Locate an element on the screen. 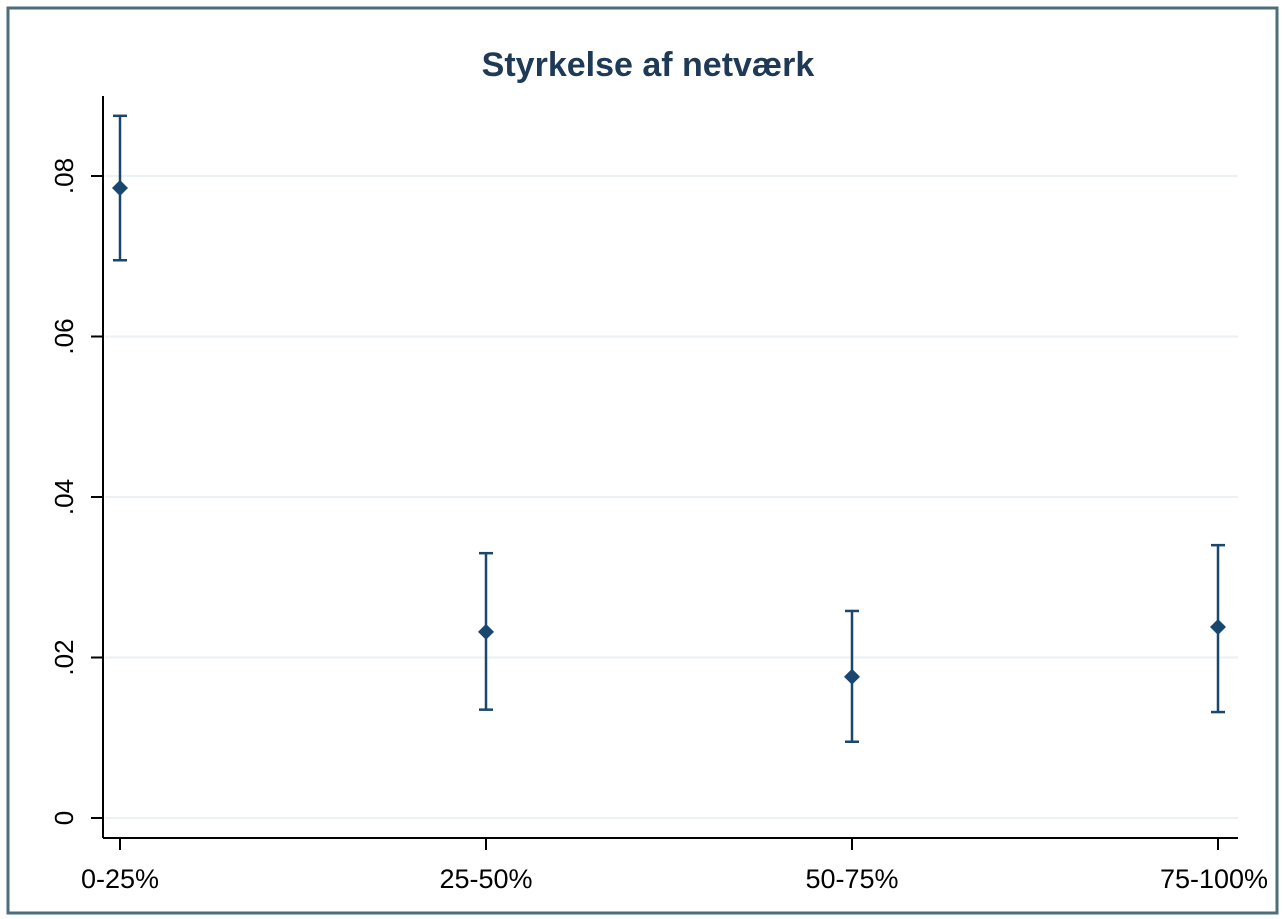  x-axis: 0-25% 25-50% 50-75% 75-100% is located at coordinates (674, 865).